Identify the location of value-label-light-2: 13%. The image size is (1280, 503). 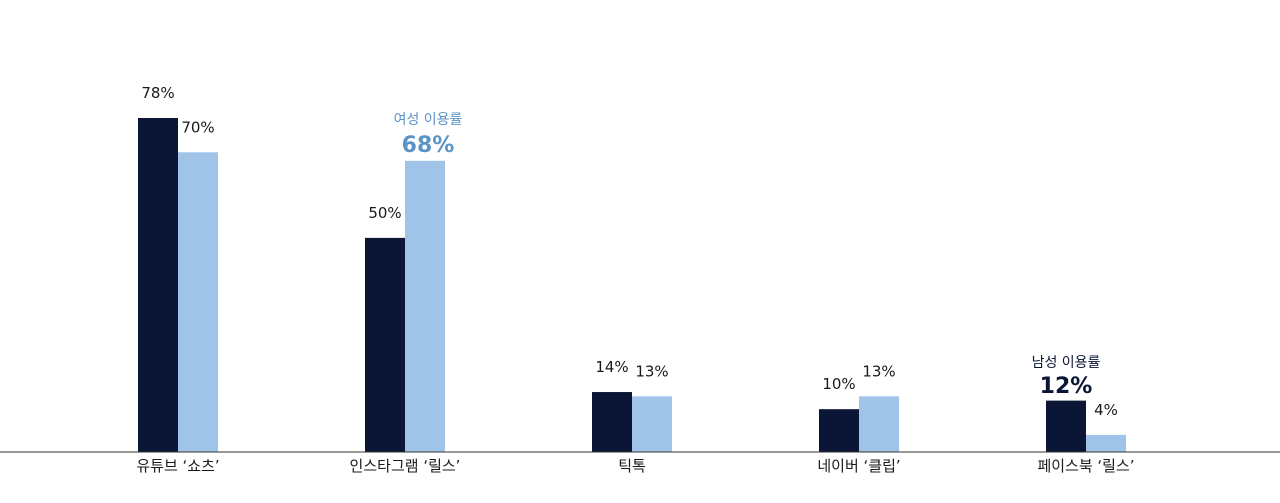
(651, 371).